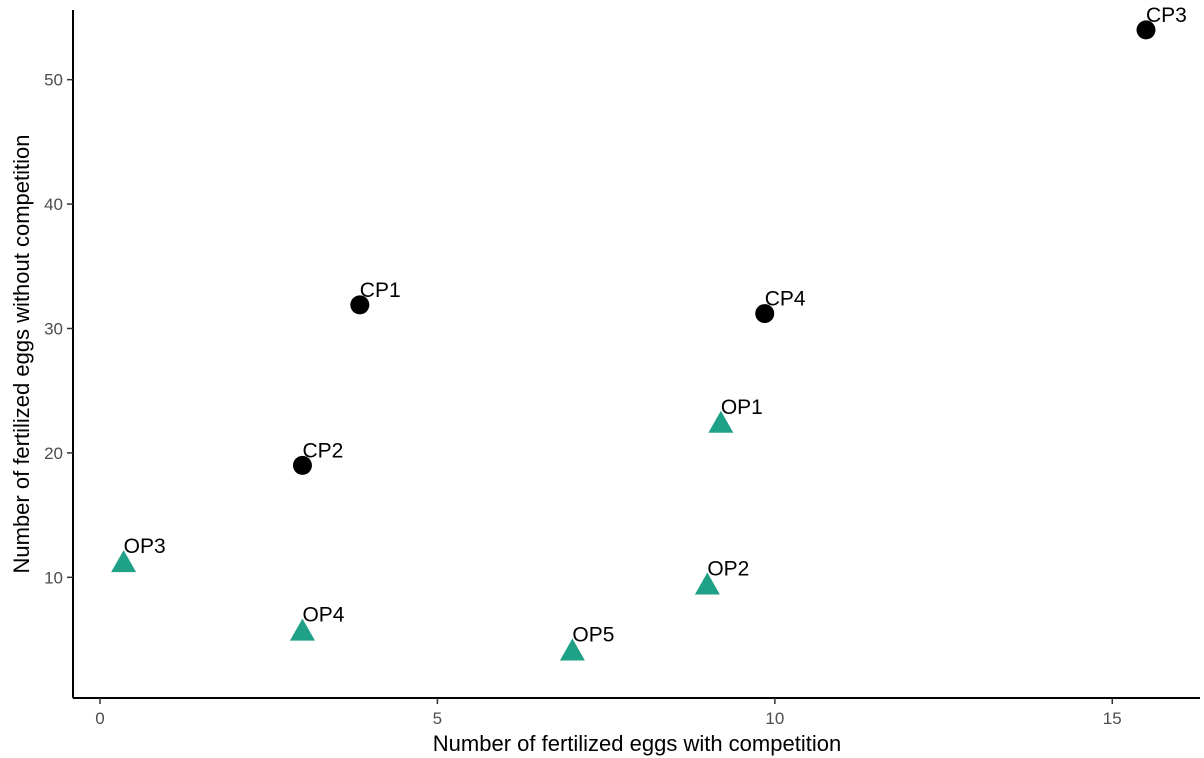  Describe the element at coordinates (572, 649) in the screenshot. I see `data-point-op5` at that location.